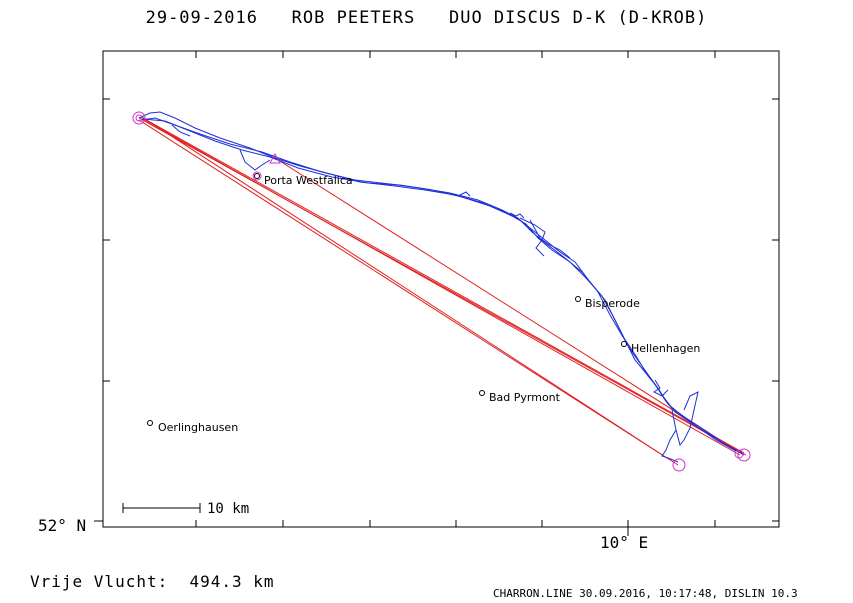 This screenshot has height=603, width=853. Describe the element at coordinates (612, 303) in the screenshot. I see `place-label-bisperode: Bisperode` at that location.